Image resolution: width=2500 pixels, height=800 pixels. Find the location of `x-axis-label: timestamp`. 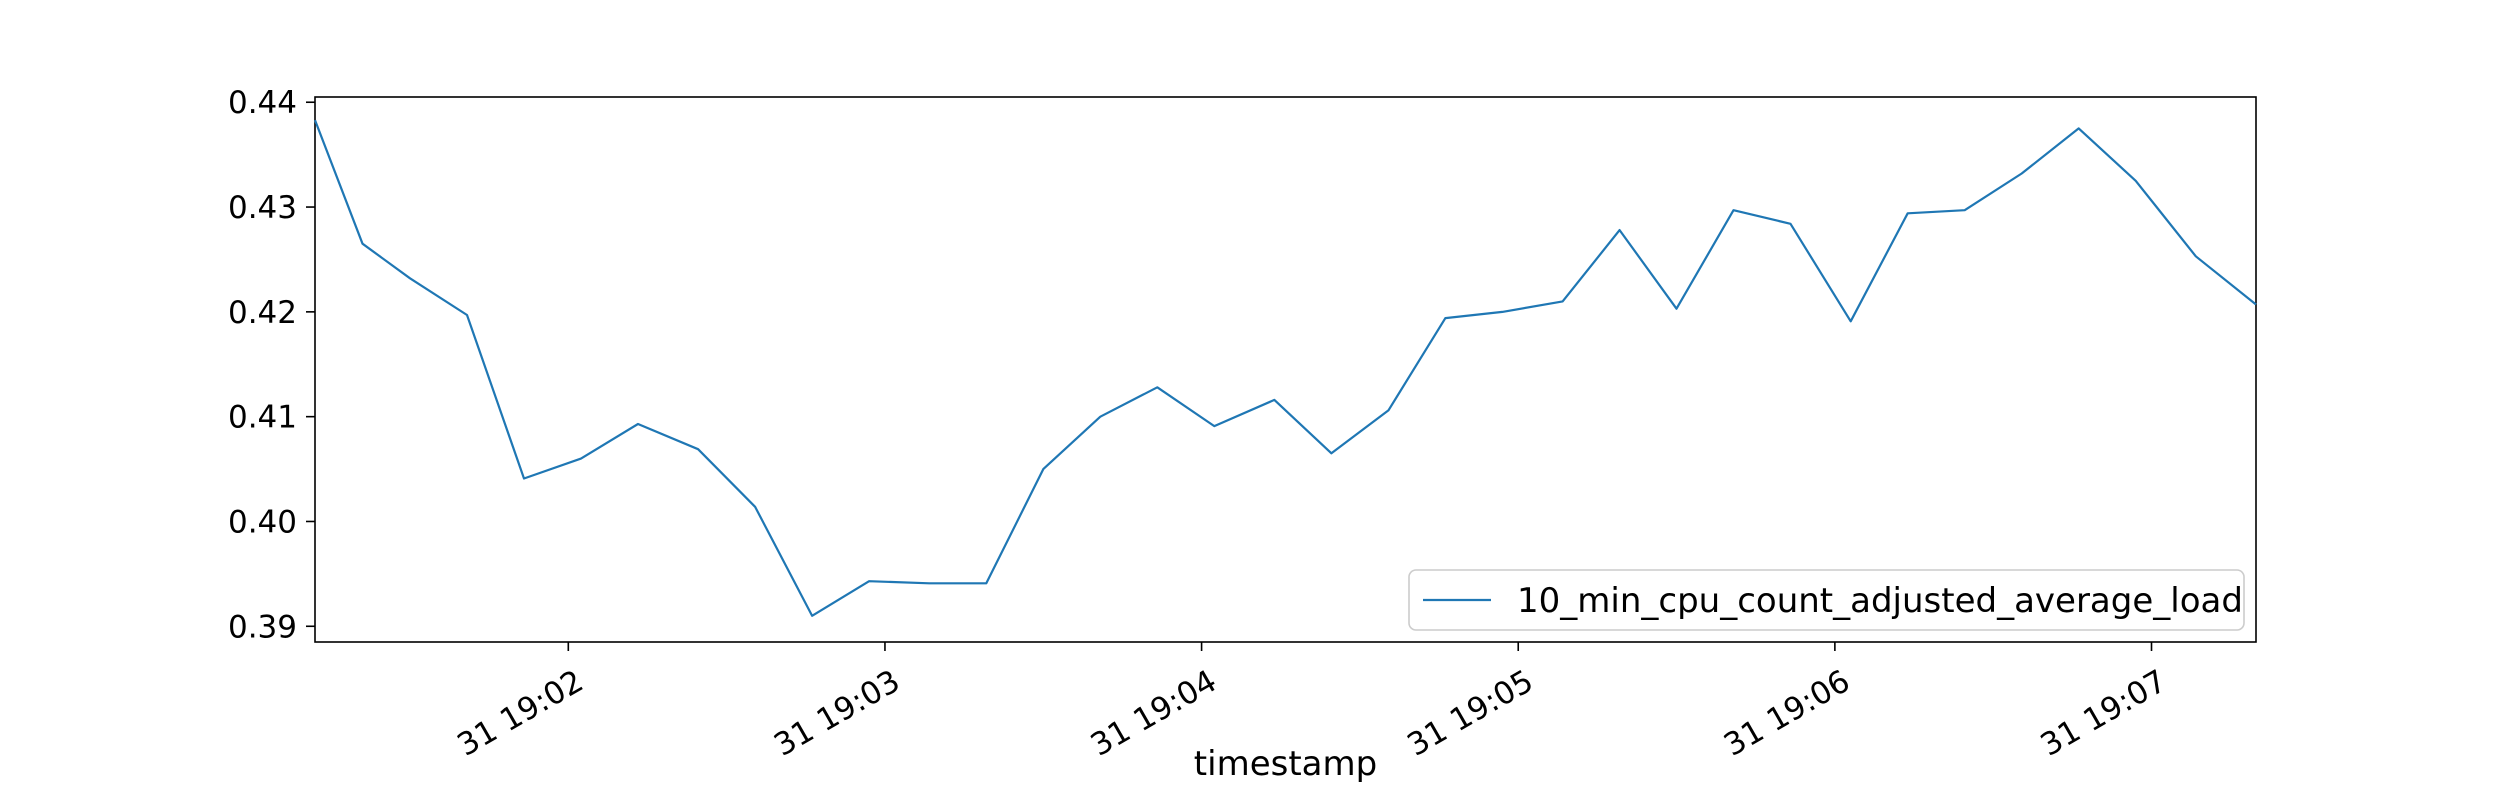

x-axis-label: timestamp is located at coordinates (1285, 764).